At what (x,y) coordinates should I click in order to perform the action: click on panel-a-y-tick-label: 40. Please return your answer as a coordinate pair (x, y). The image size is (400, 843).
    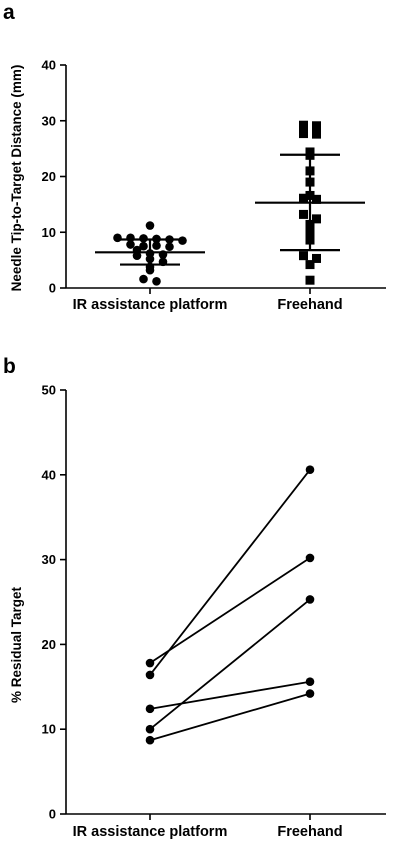
    Looking at the image, I should click on (49, 65).